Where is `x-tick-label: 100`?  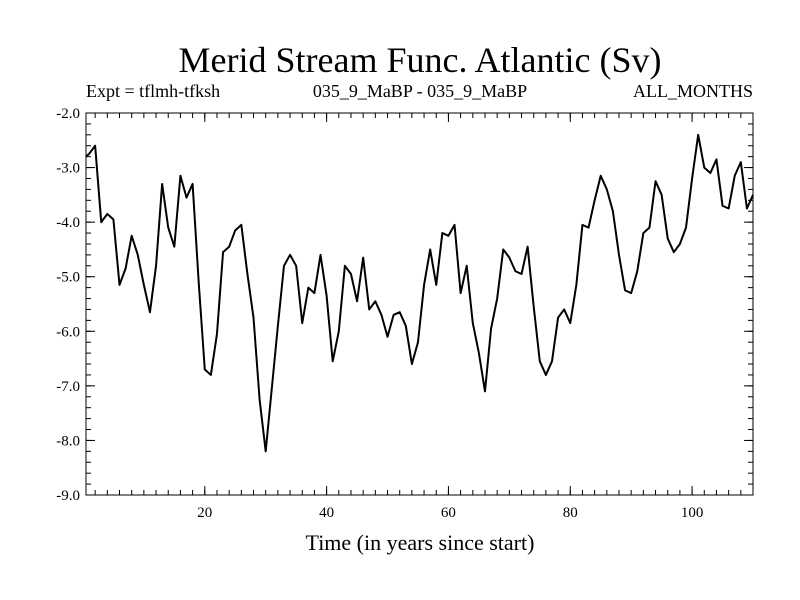
x-tick-label: 100 is located at coordinates (692, 513).